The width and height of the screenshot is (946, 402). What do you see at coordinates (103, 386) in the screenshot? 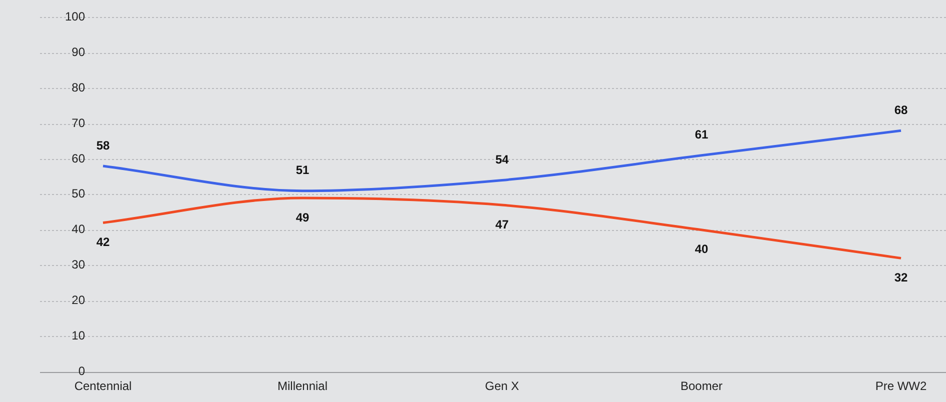
I see `x-tick-label: Centennial` at bounding box center [103, 386].